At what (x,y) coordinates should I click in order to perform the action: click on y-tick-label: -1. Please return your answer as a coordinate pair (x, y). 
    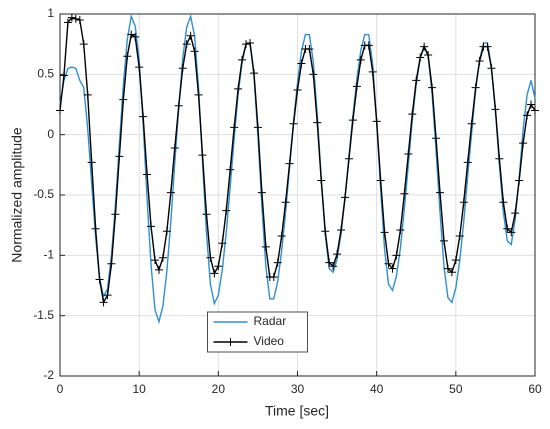
    Looking at the image, I should click on (48, 255).